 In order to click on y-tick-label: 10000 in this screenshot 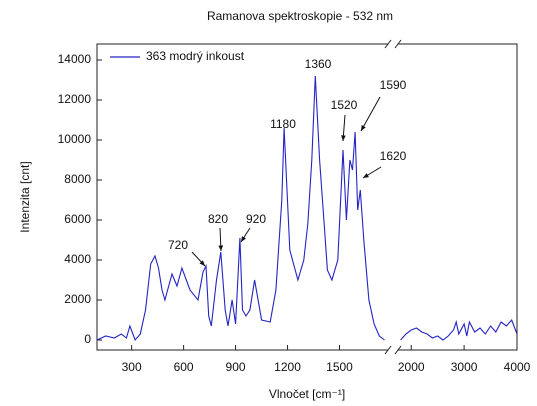, I will do `click(75, 139)`.